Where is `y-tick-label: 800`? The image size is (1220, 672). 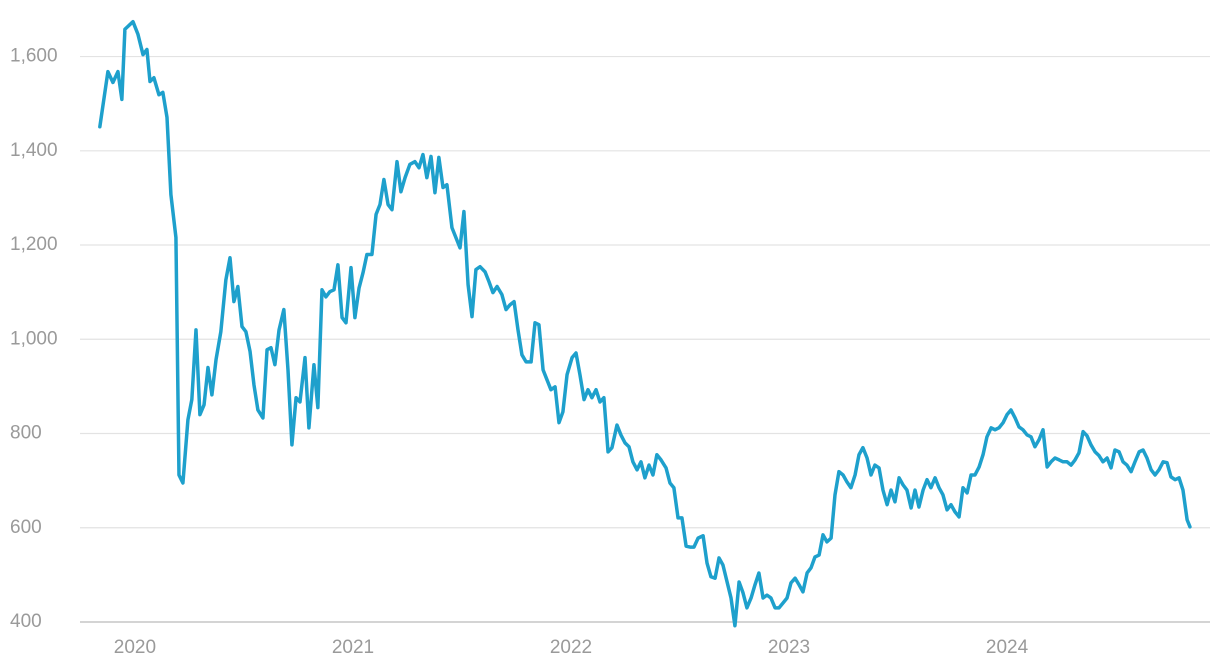 y-tick-label: 800 is located at coordinates (26, 433).